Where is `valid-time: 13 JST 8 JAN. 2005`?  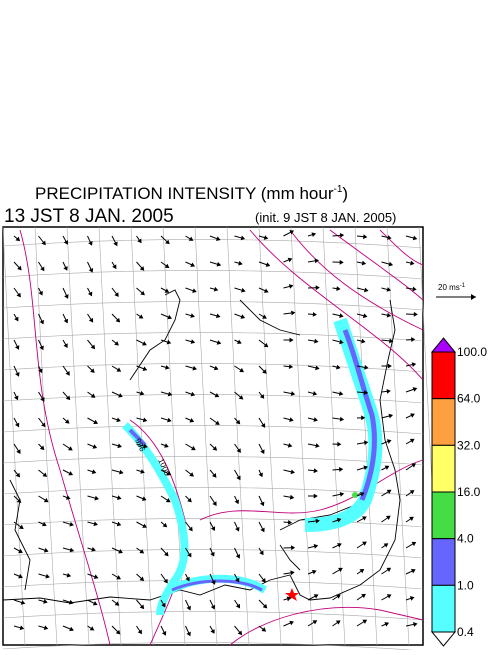
valid-time: 13 JST 8 JAN. 2005 is located at coordinates (89, 216).